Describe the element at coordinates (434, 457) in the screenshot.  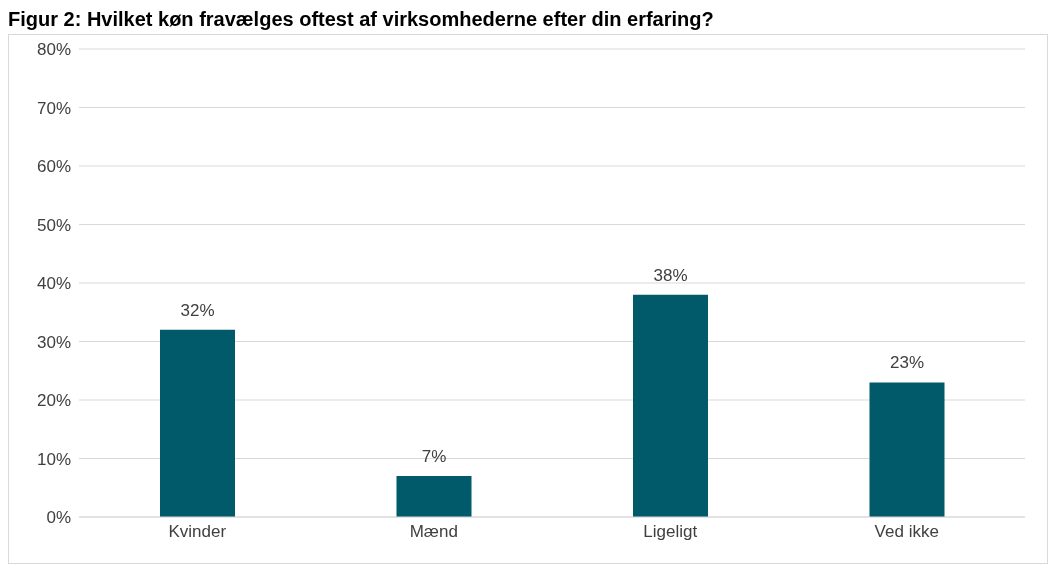
I see `data-label: 7%` at that location.